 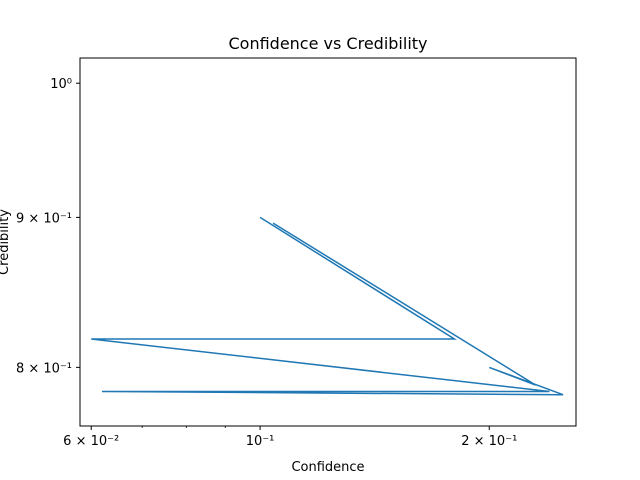 I want to click on y-tick-label-2: 10⁰, so click(x=61, y=84).